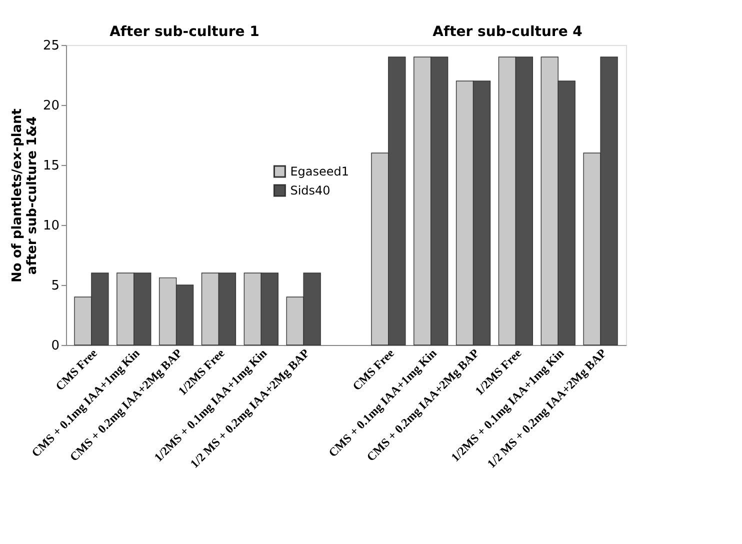 The image size is (742, 544). I want to click on y-axis-title: No of plantlets/ex-plant after sub-culture 1&4, so click(25, 195).